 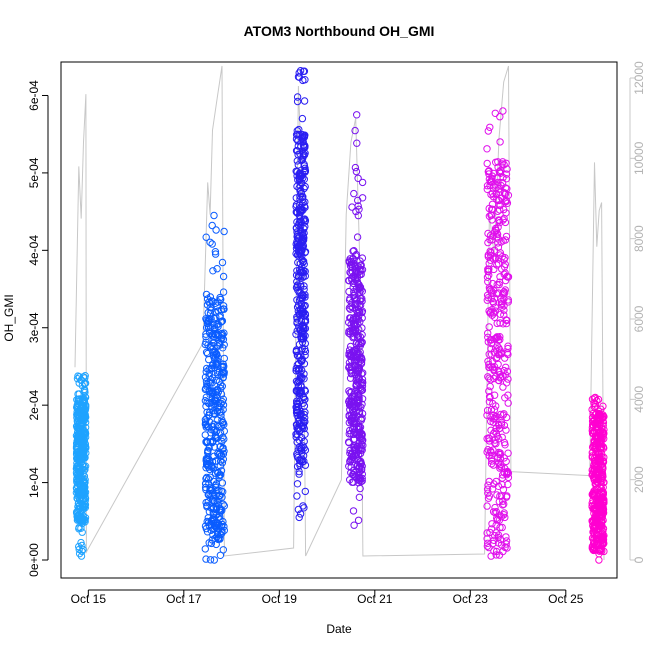 What do you see at coordinates (639, 559) in the screenshot?
I see `secondary-y-tick-label: 0` at bounding box center [639, 559].